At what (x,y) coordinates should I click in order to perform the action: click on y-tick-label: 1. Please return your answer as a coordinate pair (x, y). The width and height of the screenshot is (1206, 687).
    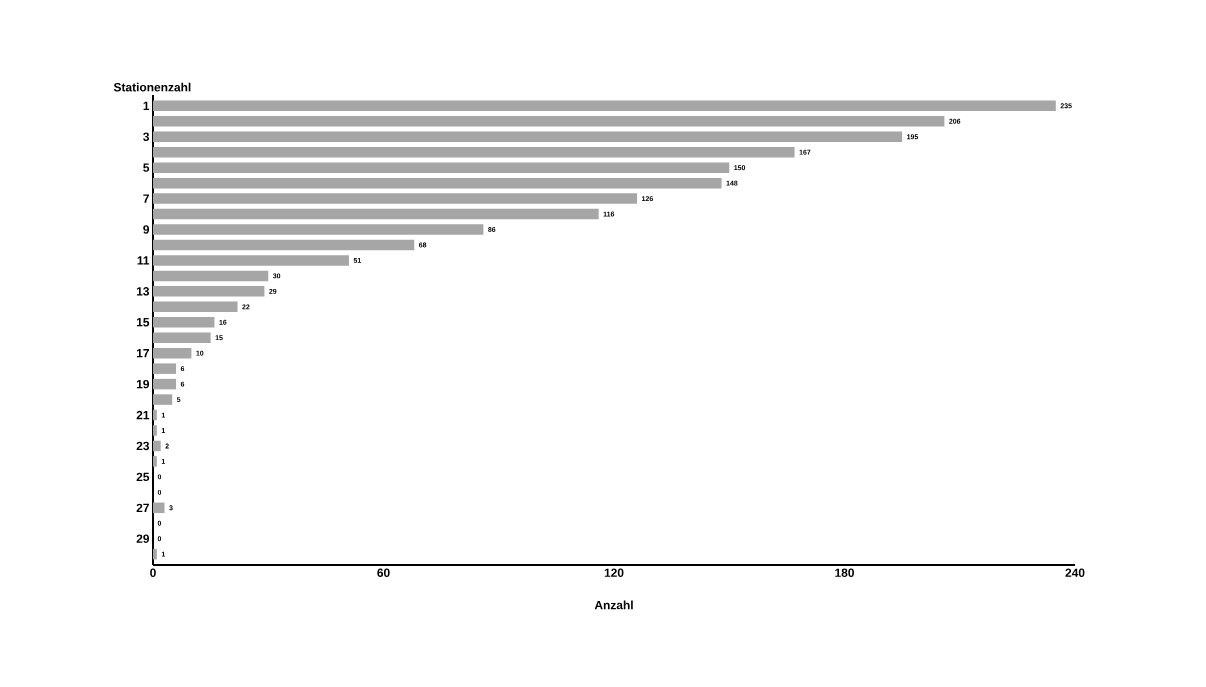
    Looking at the image, I should click on (146, 105).